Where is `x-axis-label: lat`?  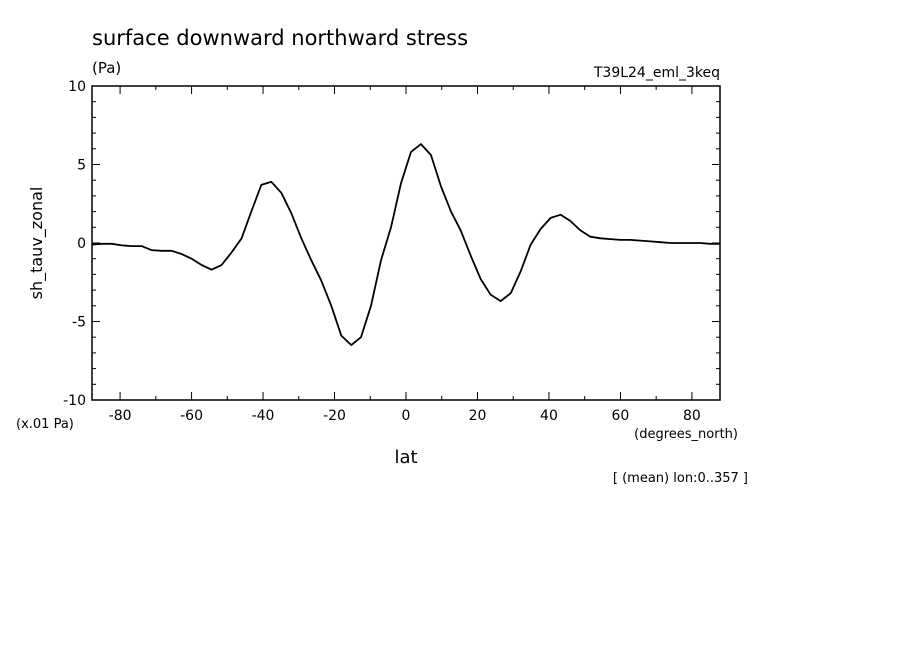 x-axis-label: lat is located at coordinates (405, 457).